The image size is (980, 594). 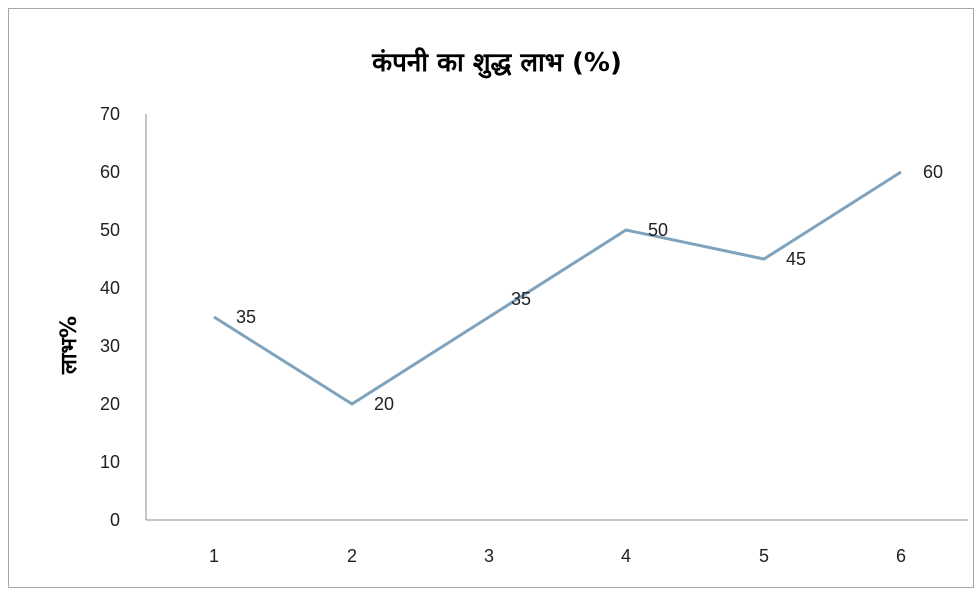 What do you see at coordinates (764, 556) in the screenshot?
I see `x-tick-label: 5` at bounding box center [764, 556].